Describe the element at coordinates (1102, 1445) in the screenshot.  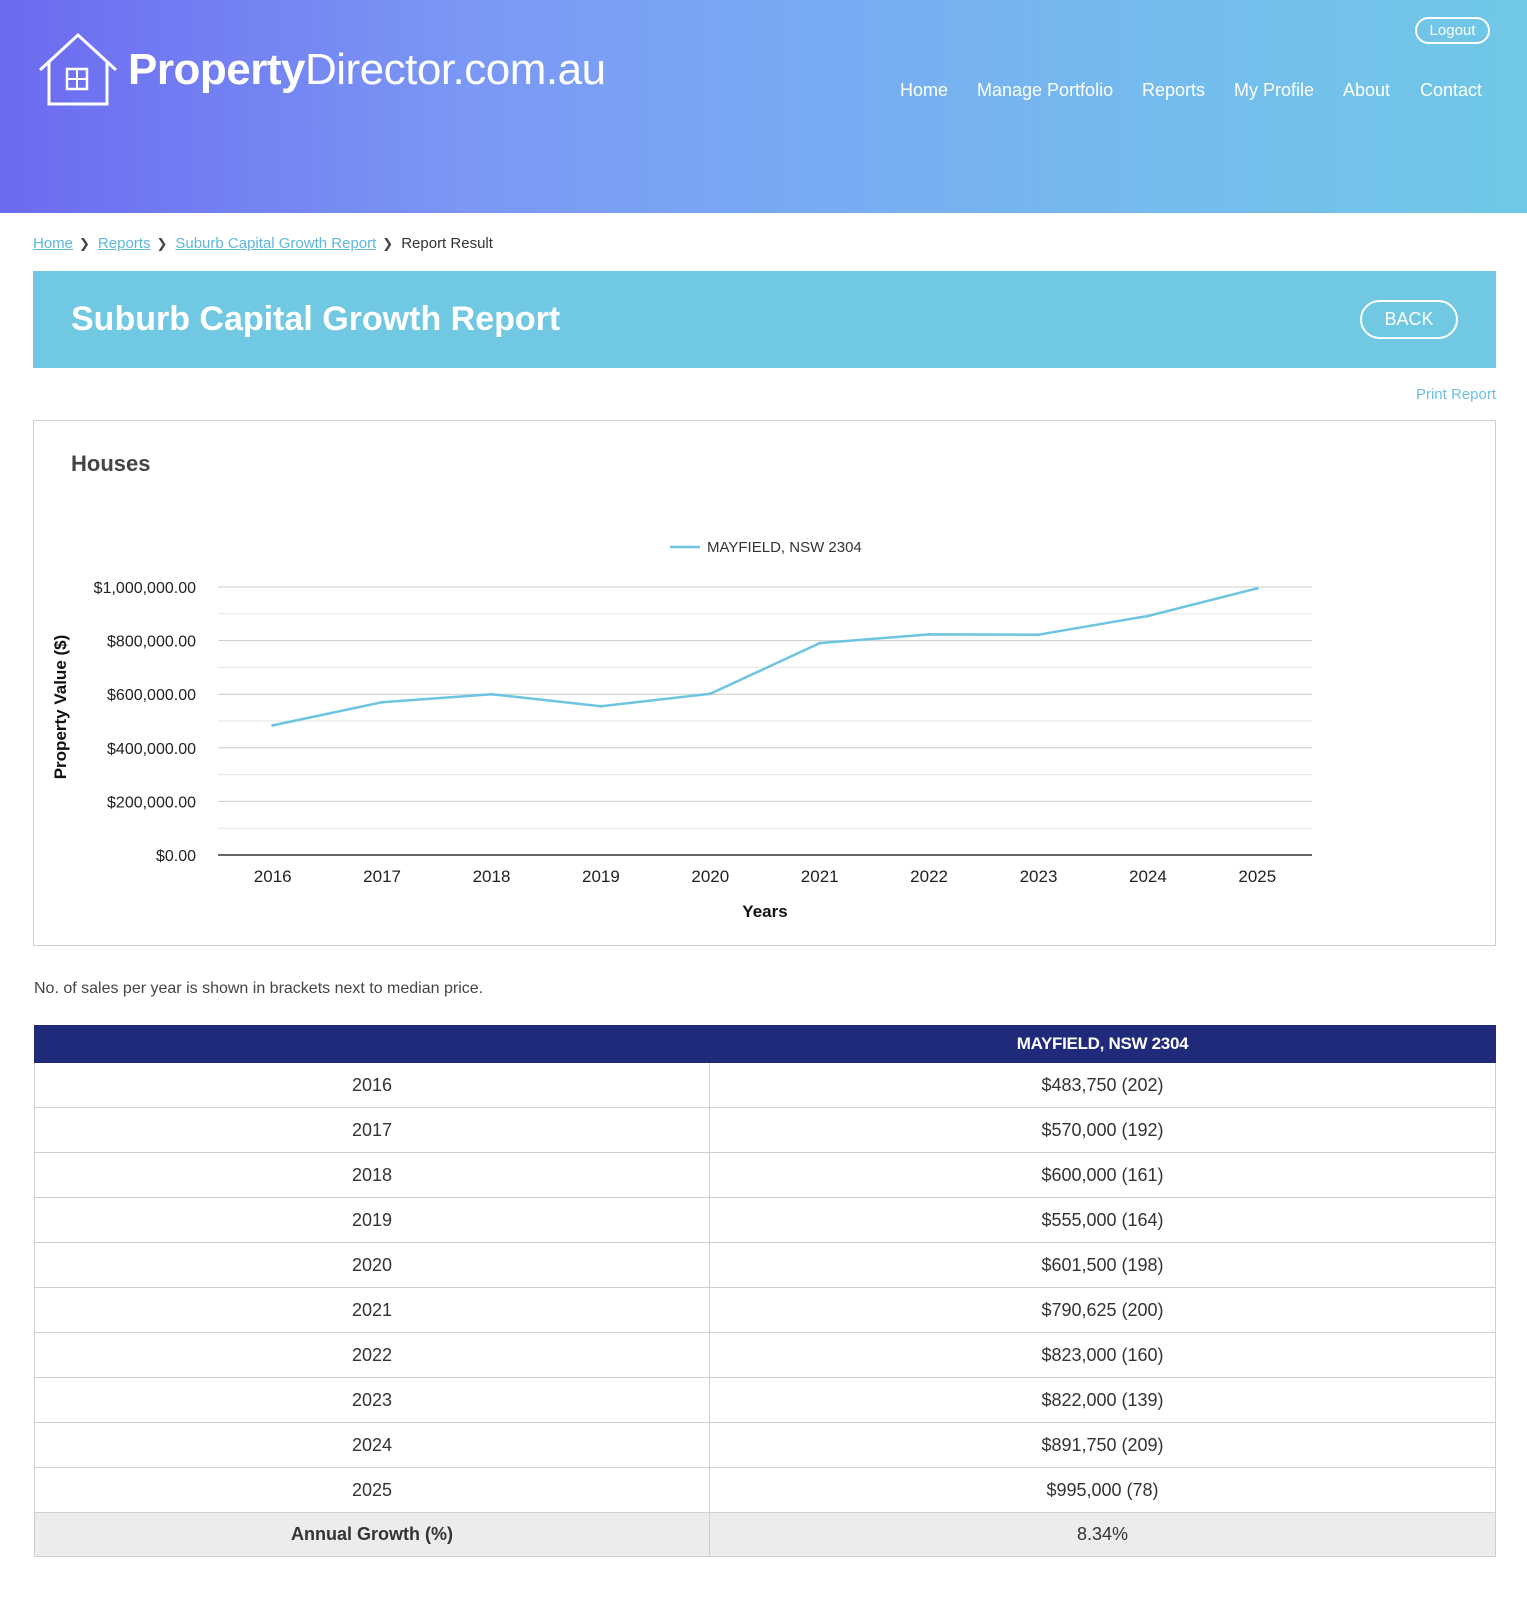
I see `table-cell-value: $891,750 (209)` at that location.